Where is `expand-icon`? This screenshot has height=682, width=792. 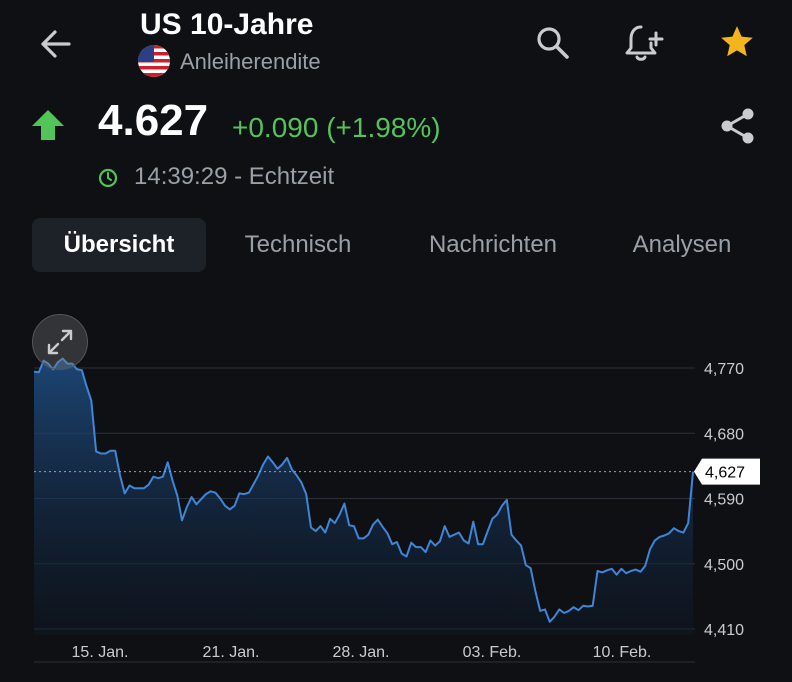 expand-icon is located at coordinates (60, 342).